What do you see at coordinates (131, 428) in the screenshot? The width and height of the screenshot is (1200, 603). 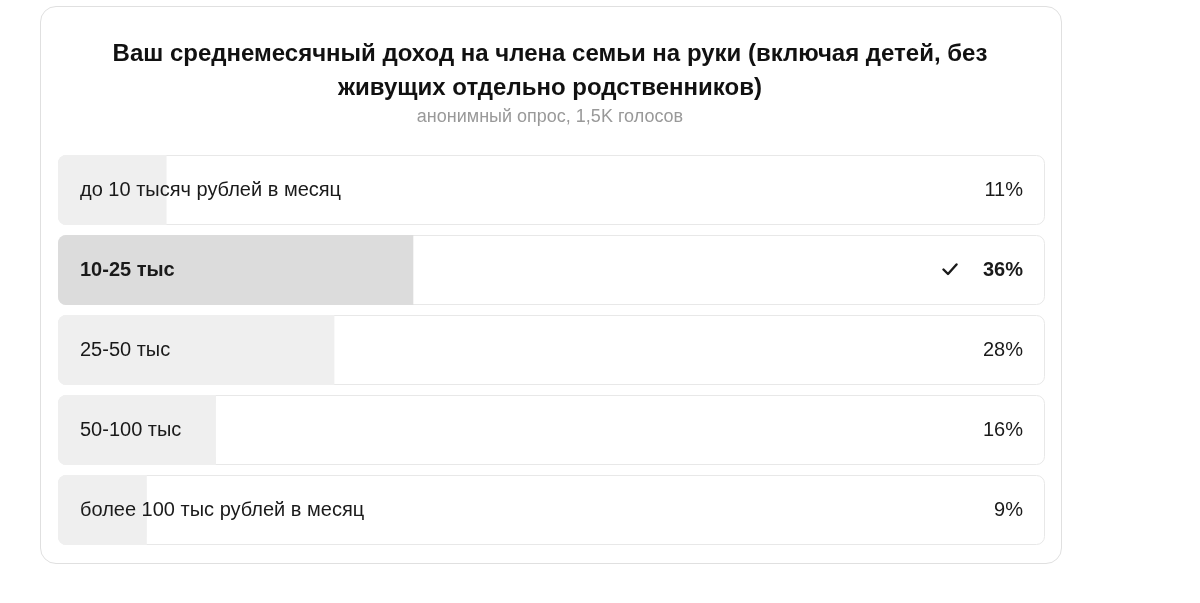 I see `y-tick-label: 50-100 тыс` at bounding box center [131, 428].